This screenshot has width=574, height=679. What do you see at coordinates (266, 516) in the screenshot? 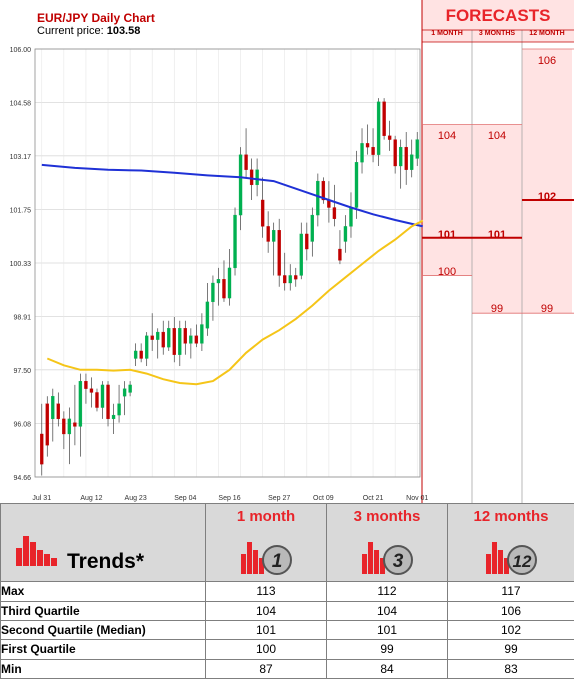
I see `trends-col-label: 1 month` at bounding box center [266, 516].